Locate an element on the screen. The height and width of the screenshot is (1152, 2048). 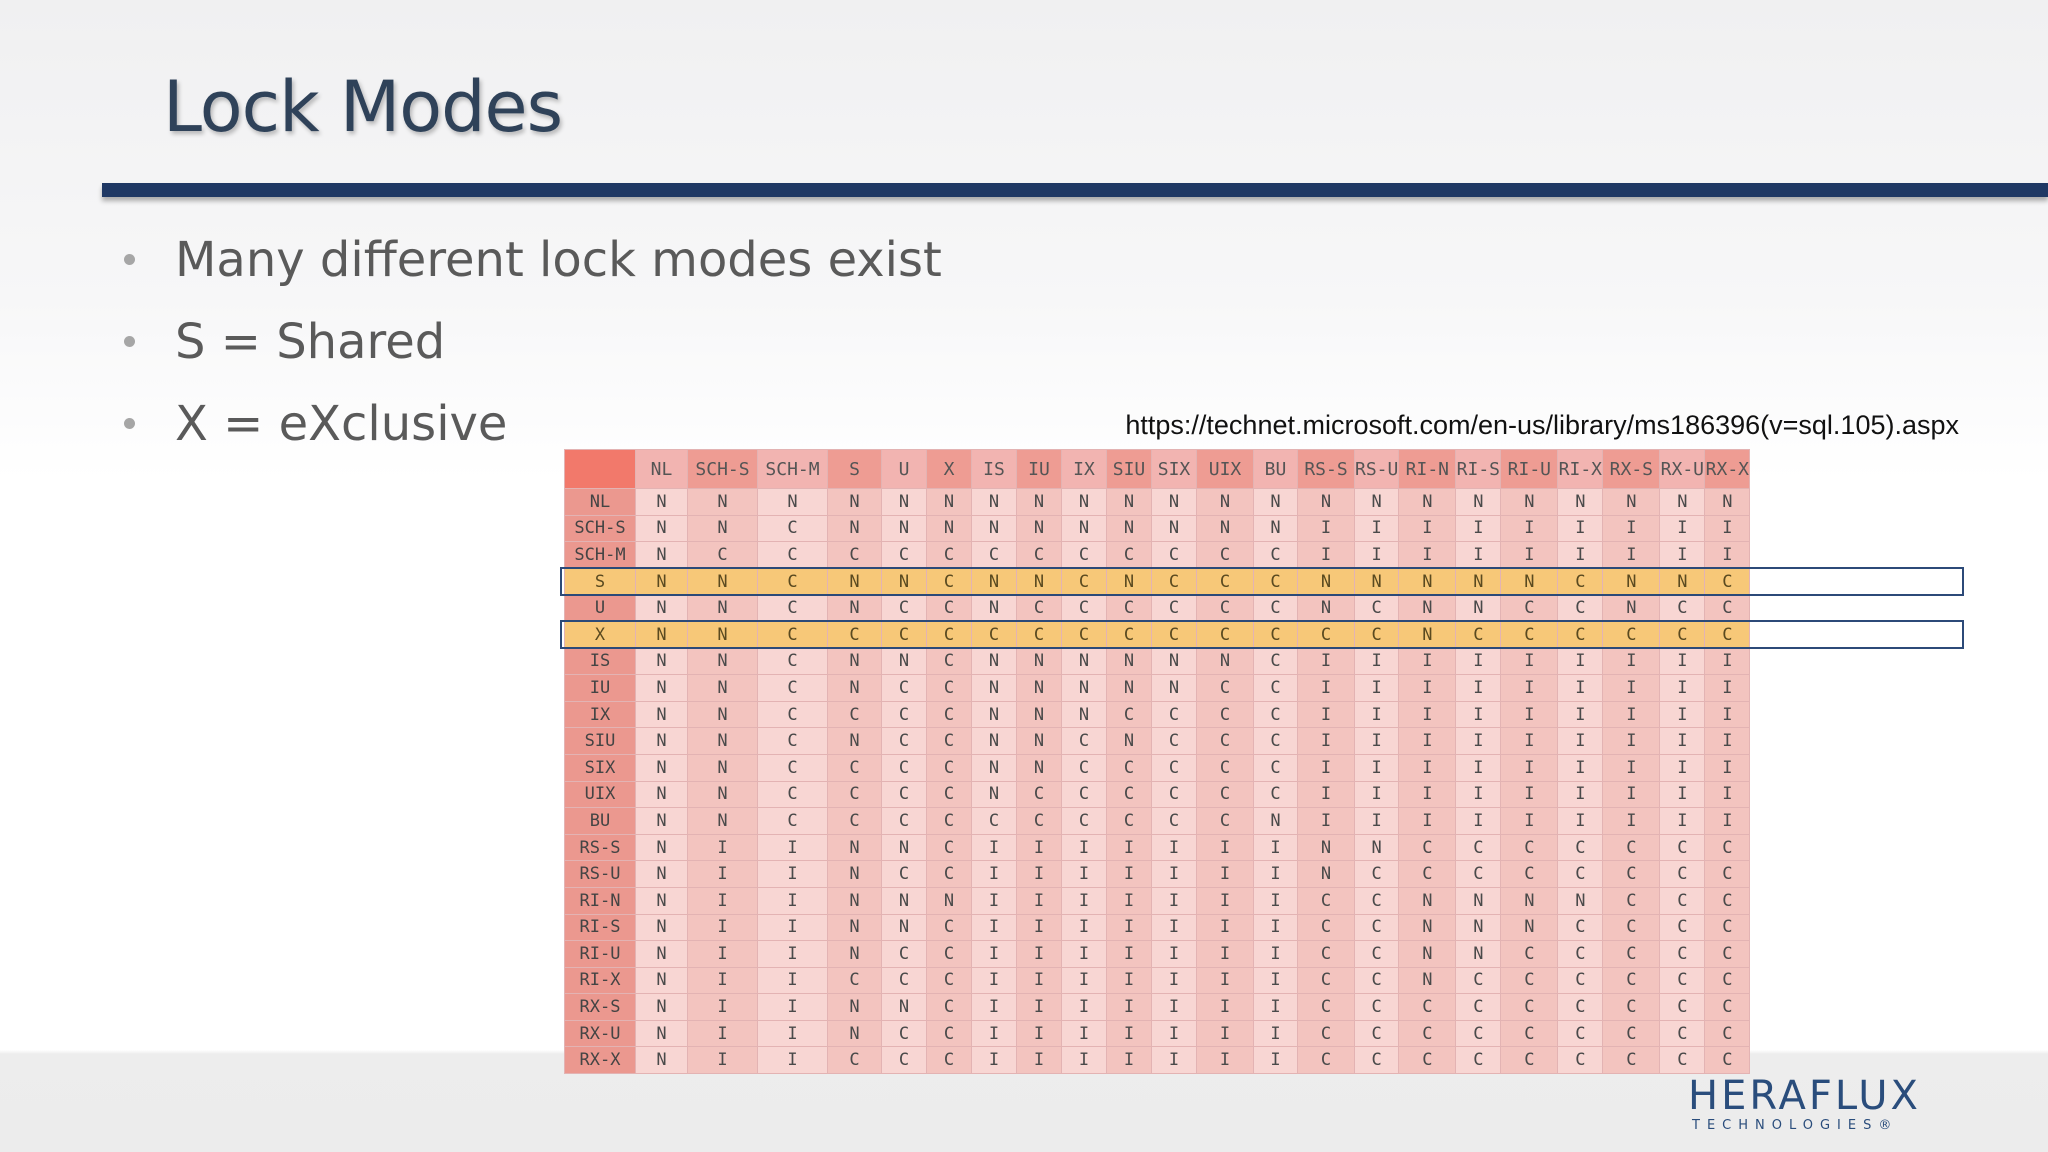
matrix-row-header: RS-S is located at coordinates (600, 847).